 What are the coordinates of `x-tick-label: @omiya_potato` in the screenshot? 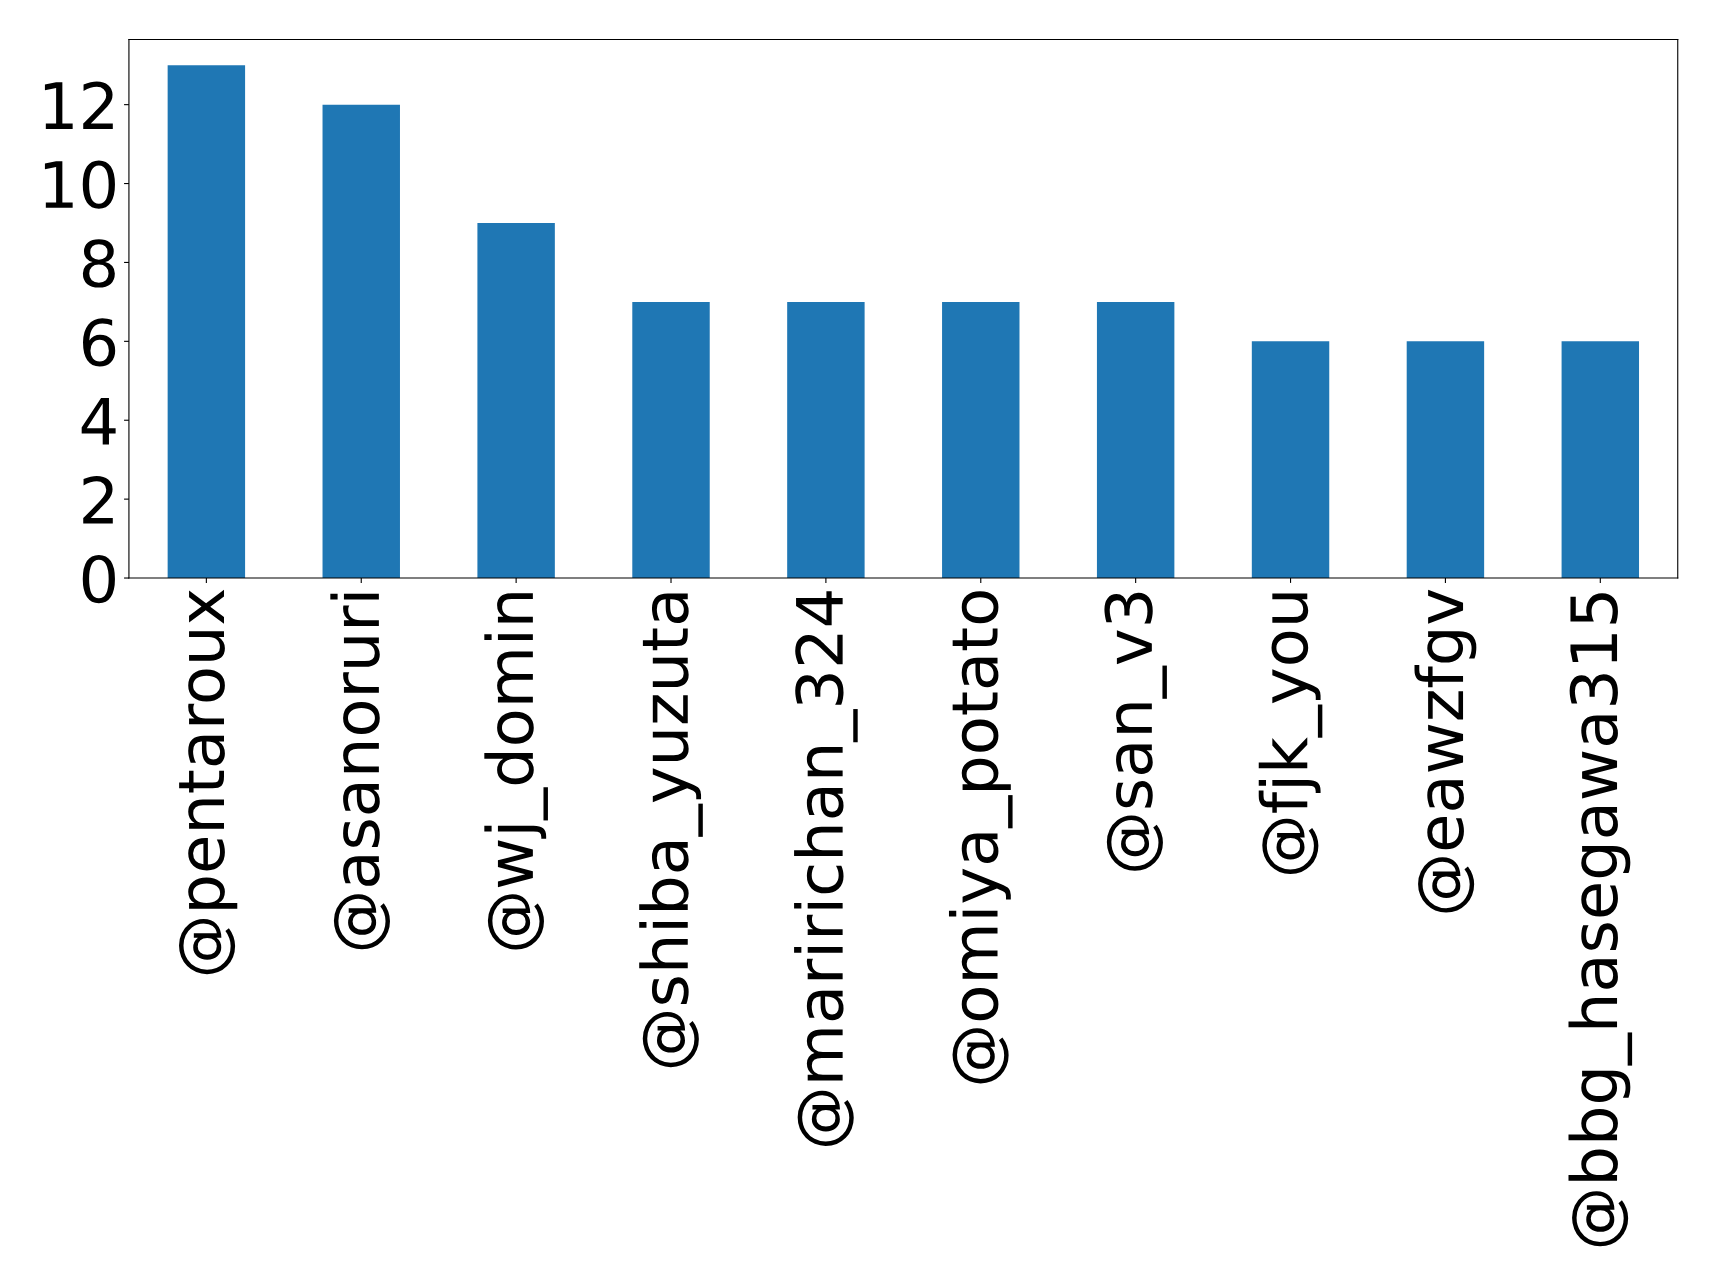 It's located at (980, 837).